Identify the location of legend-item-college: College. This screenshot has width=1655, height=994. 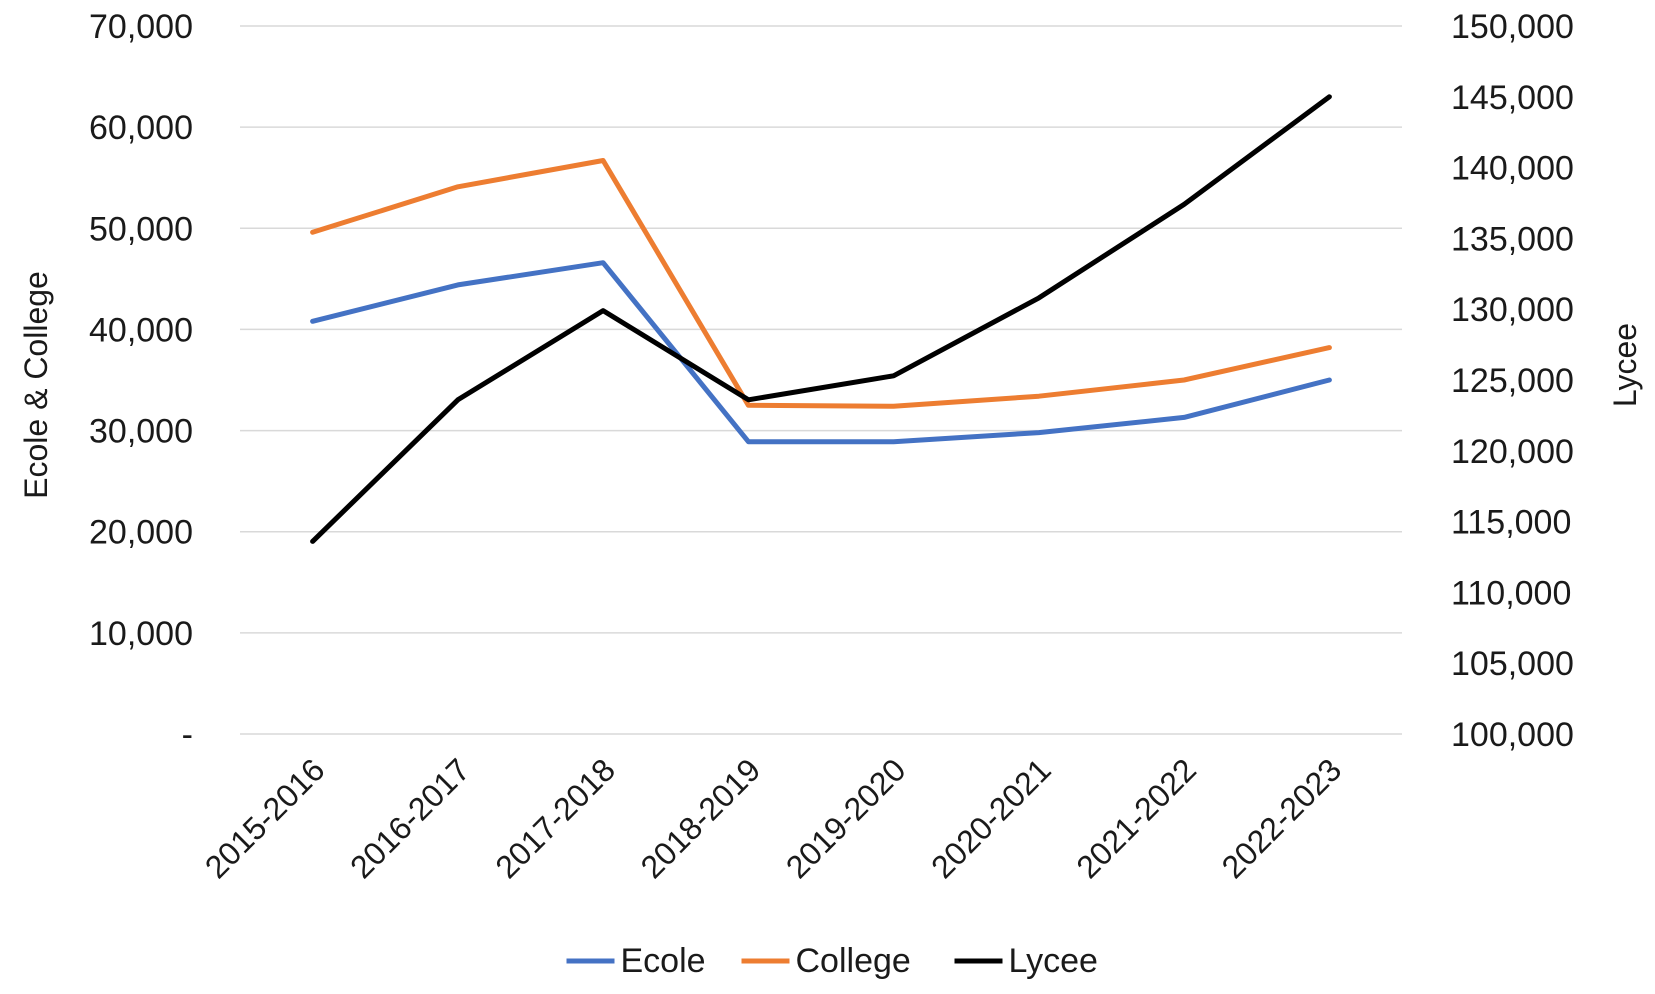
(826, 961).